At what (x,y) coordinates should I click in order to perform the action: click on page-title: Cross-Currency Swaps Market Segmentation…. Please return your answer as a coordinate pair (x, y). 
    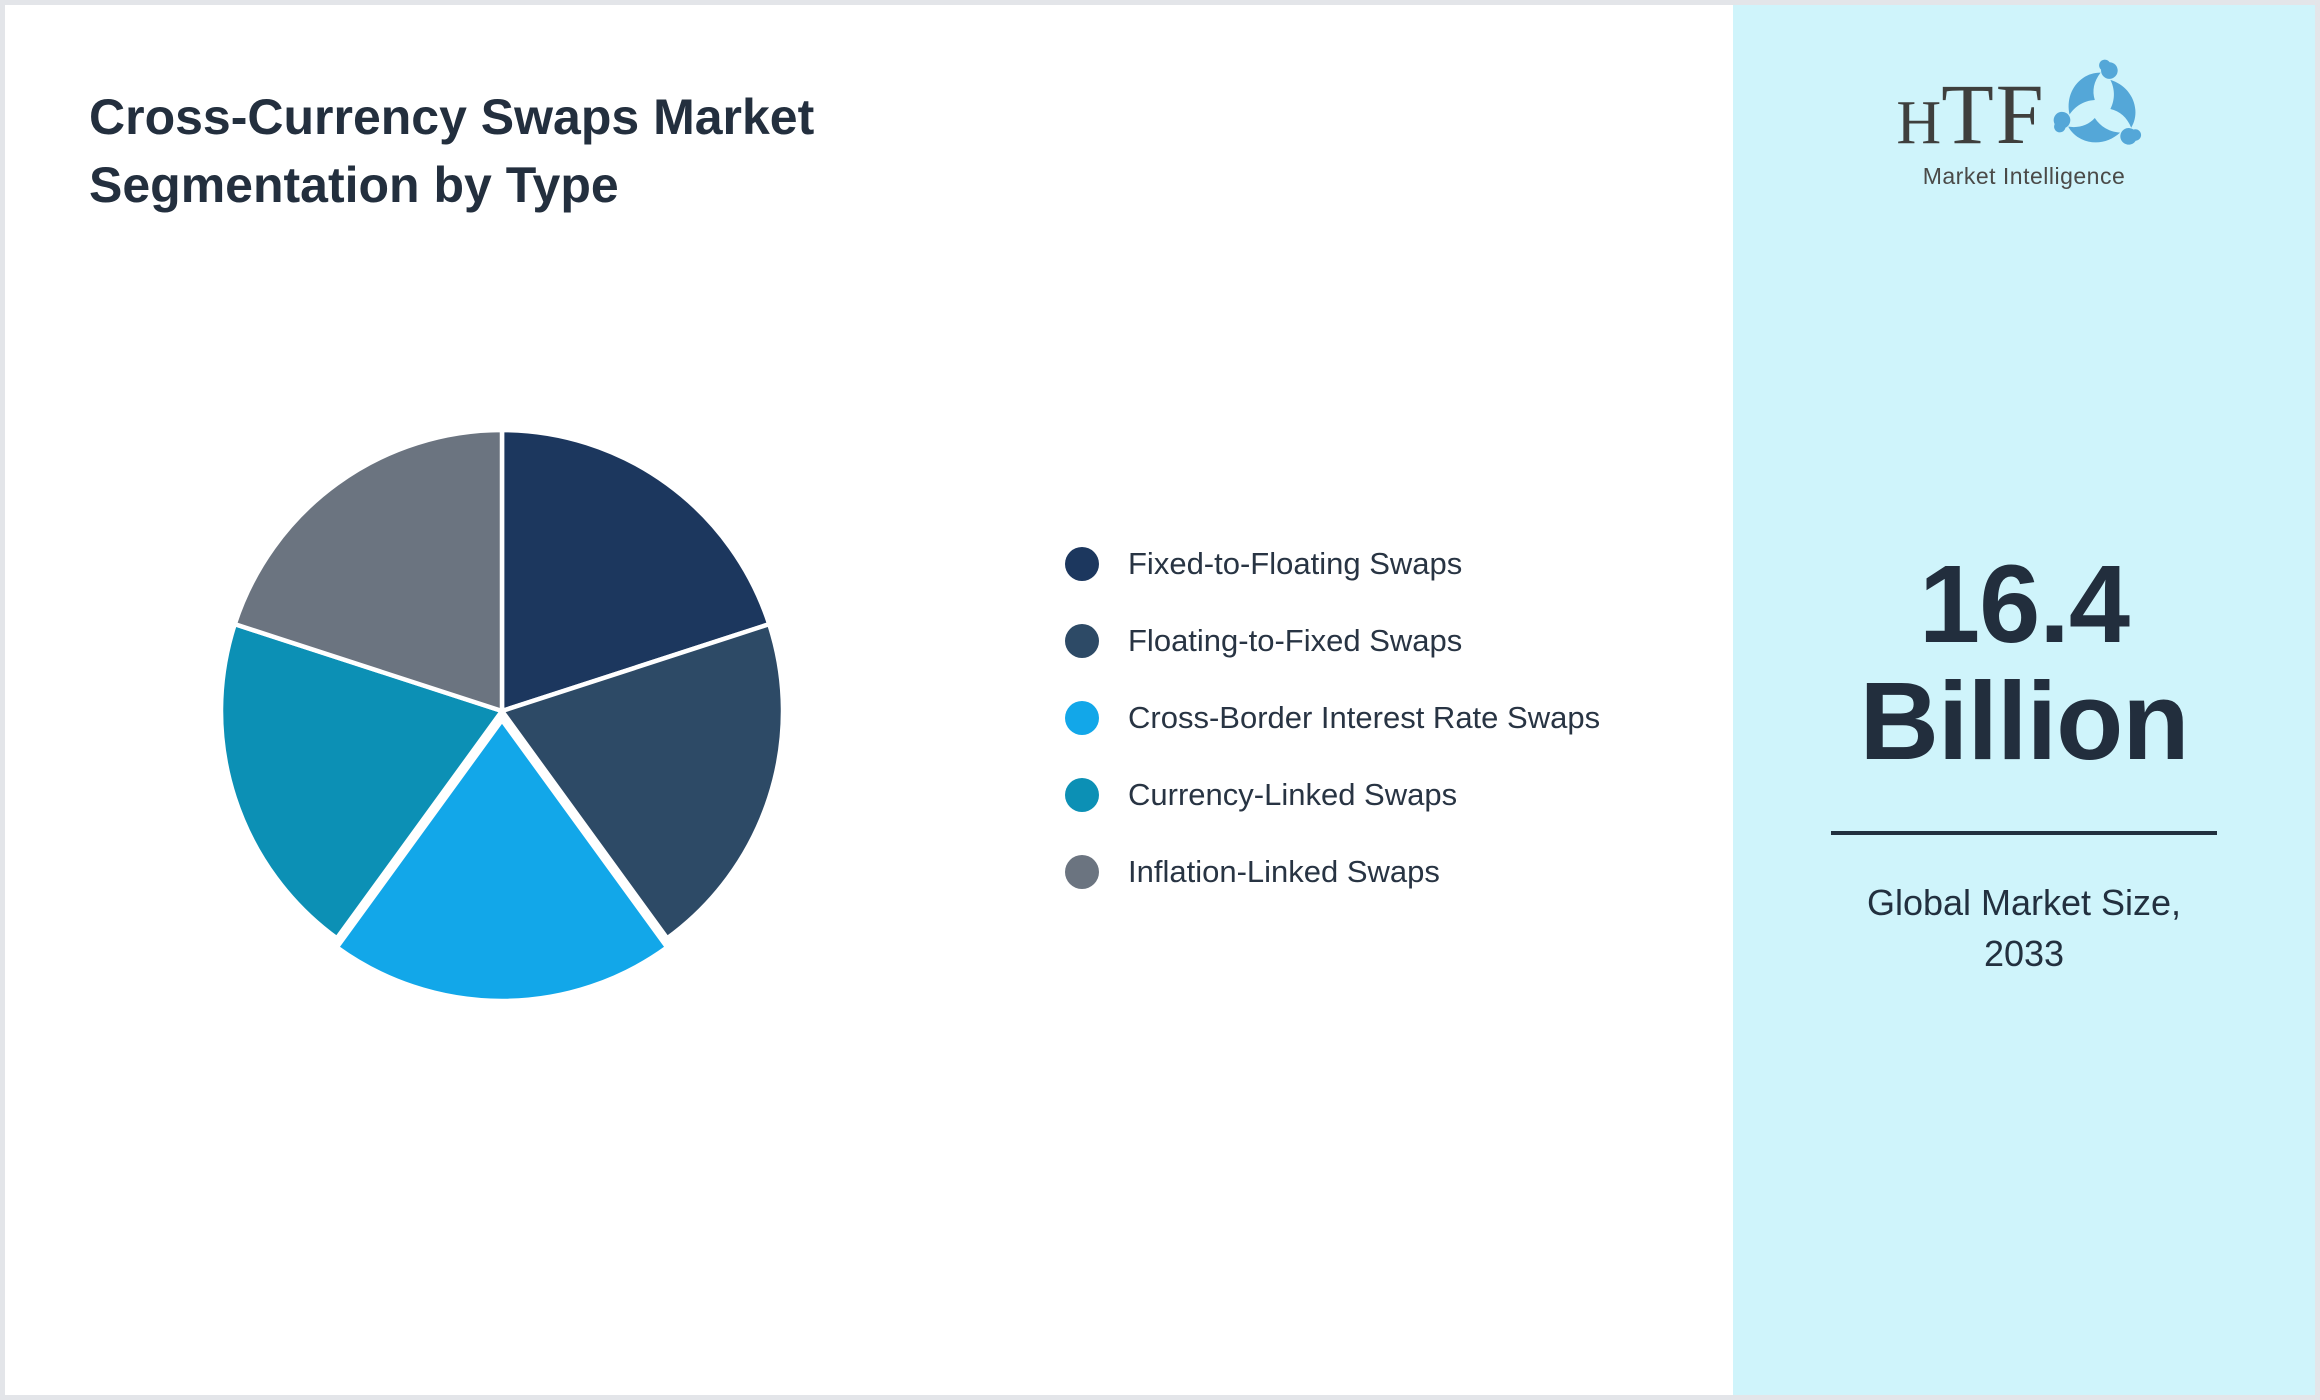
    Looking at the image, I should click on (452, 150).